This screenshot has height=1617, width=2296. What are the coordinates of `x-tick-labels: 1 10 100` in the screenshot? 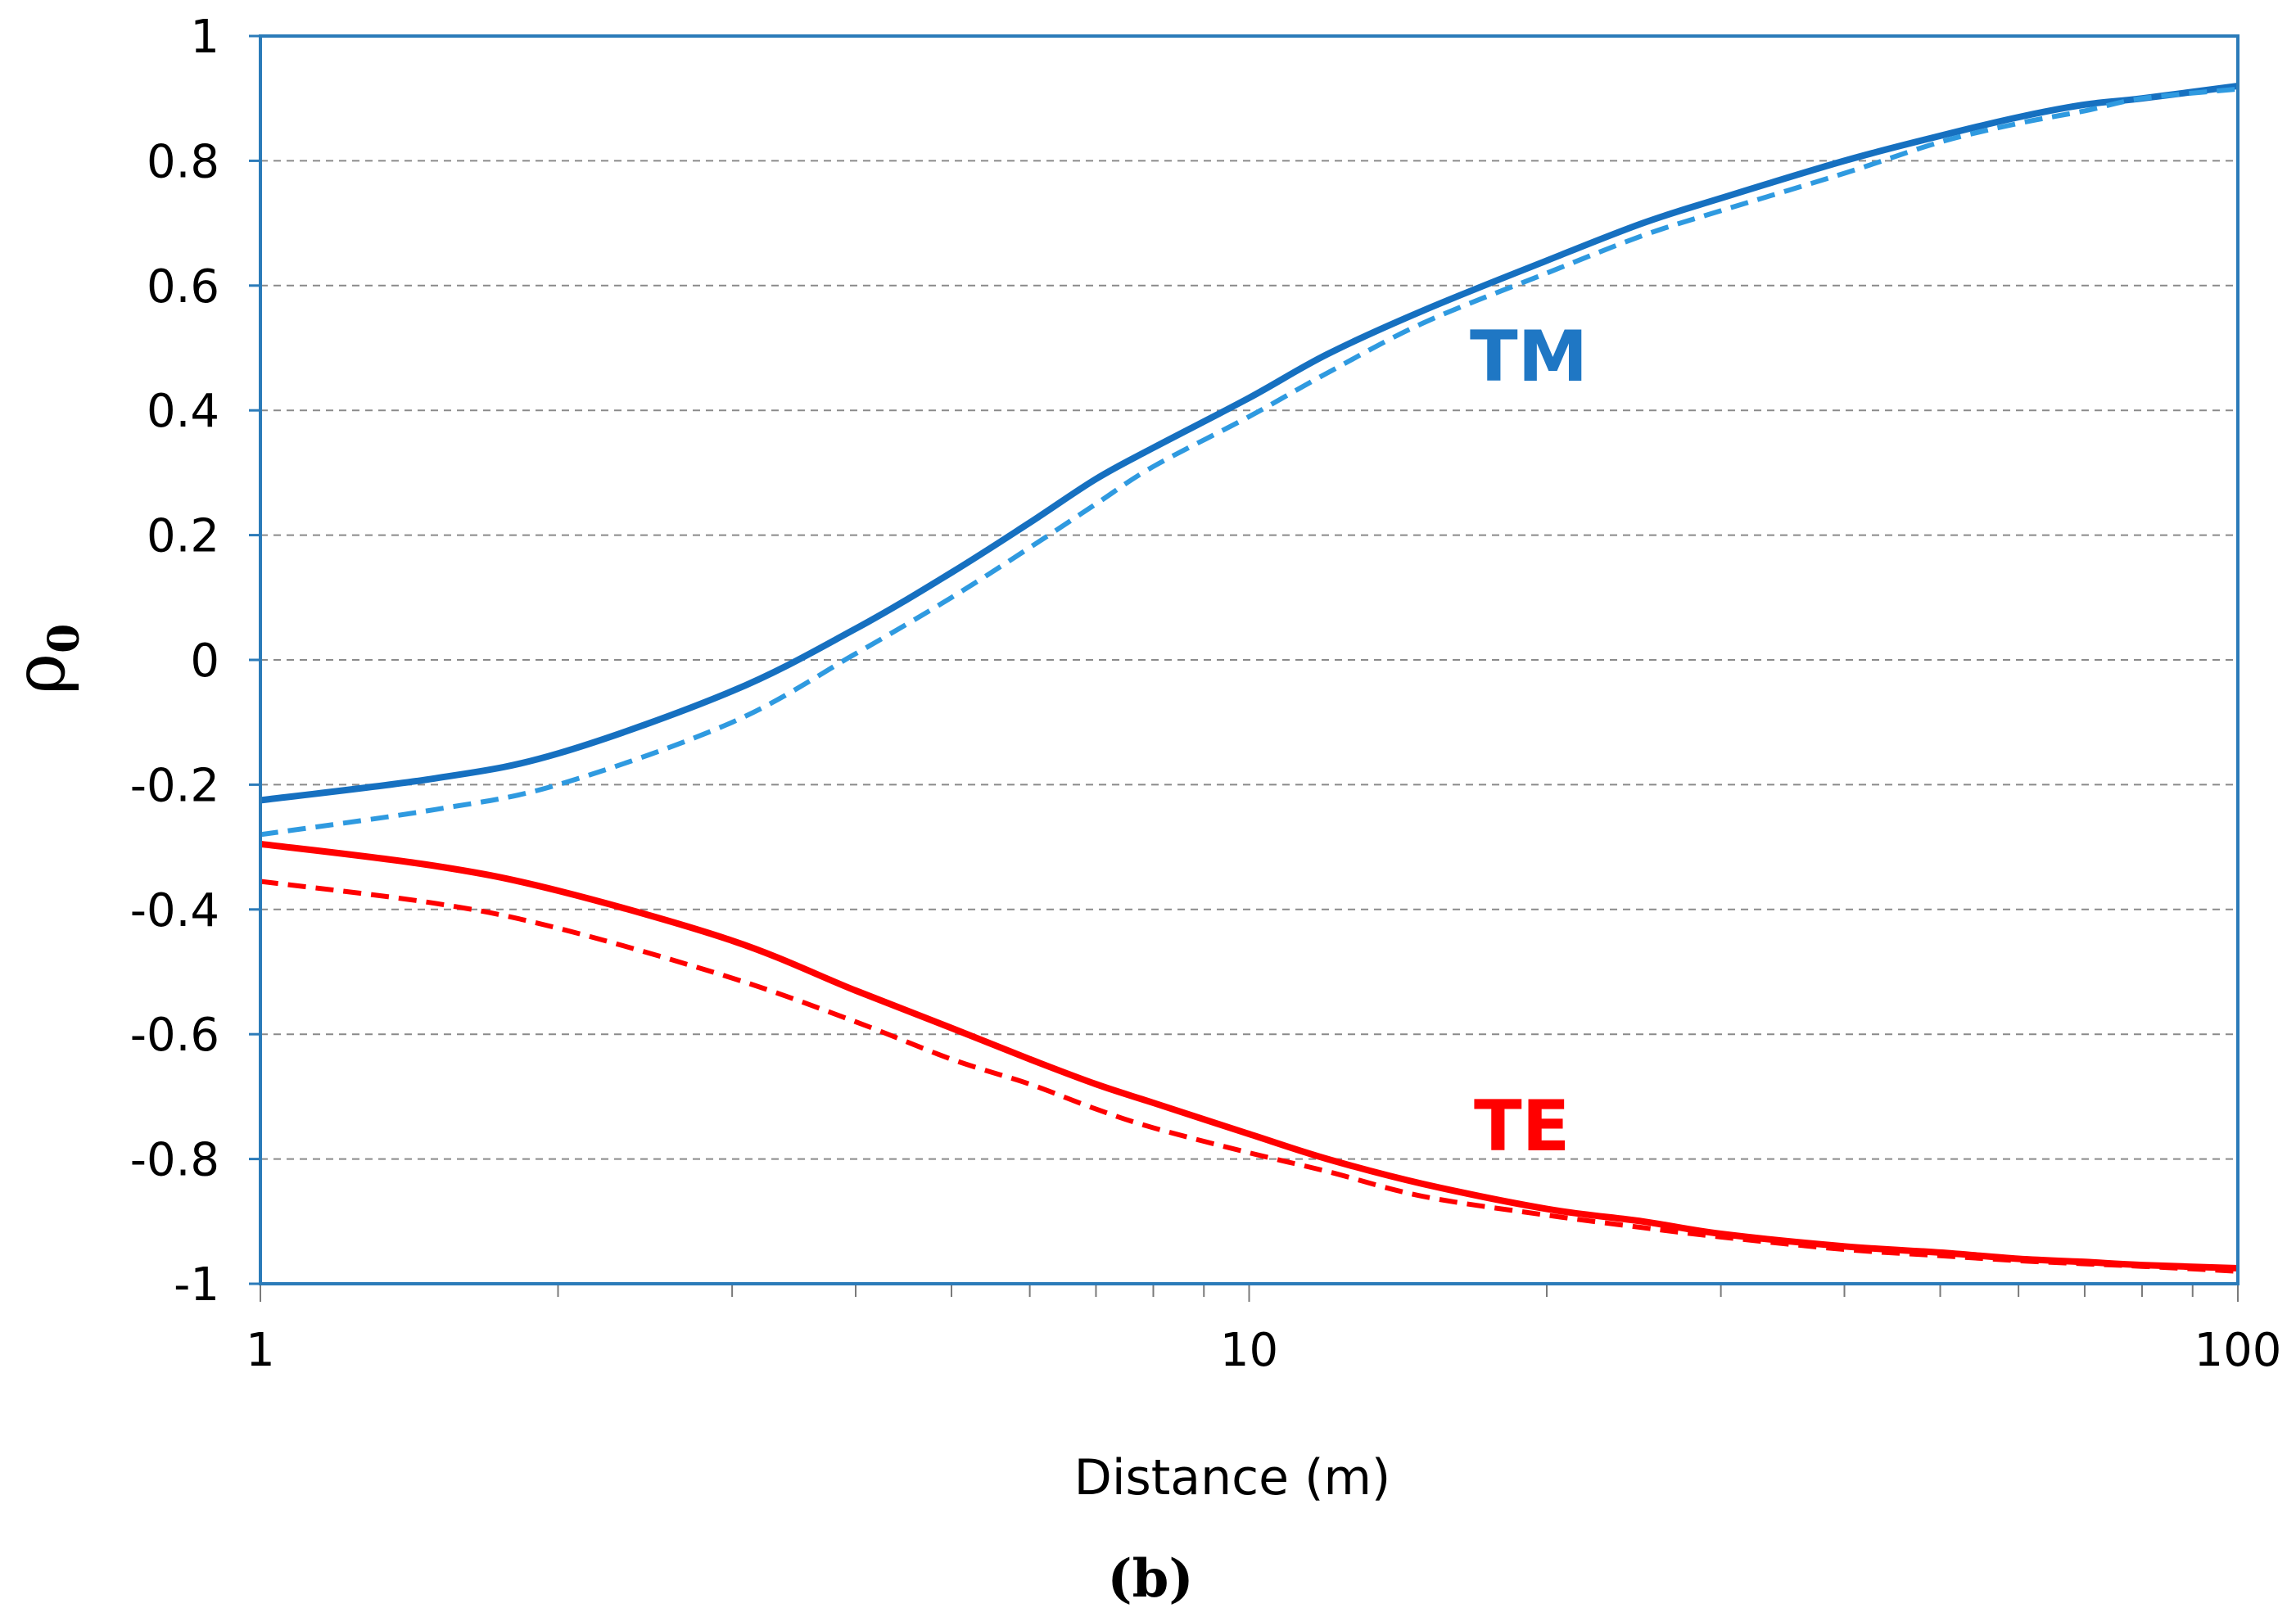 It's located at (1264, 1351).